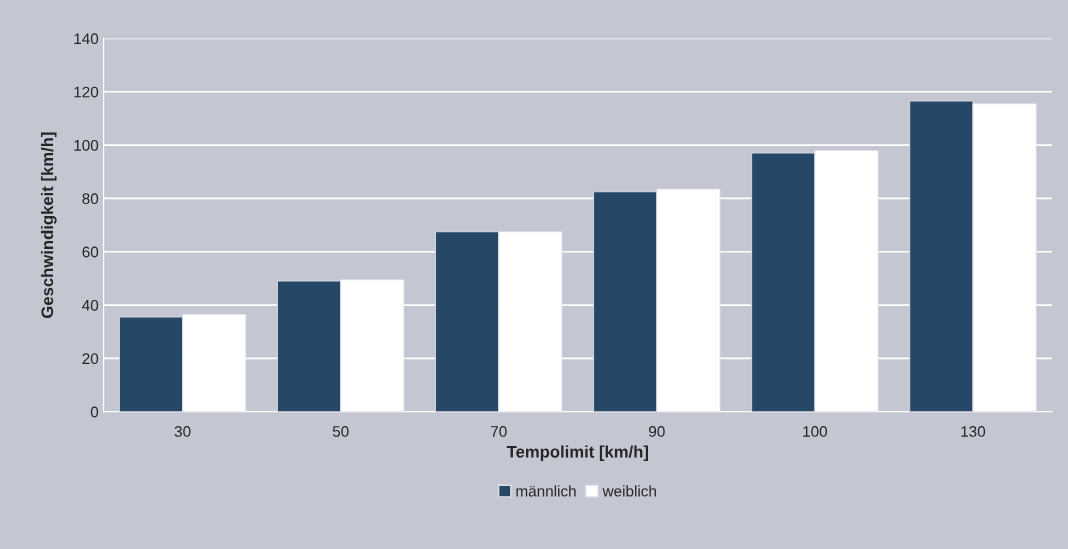 This screenshot has width=1068, height=549. What do you see at coordinates (86, 145) in the screenshot?
I see `y-tick-label: 100` at bounding box center [86, 145].